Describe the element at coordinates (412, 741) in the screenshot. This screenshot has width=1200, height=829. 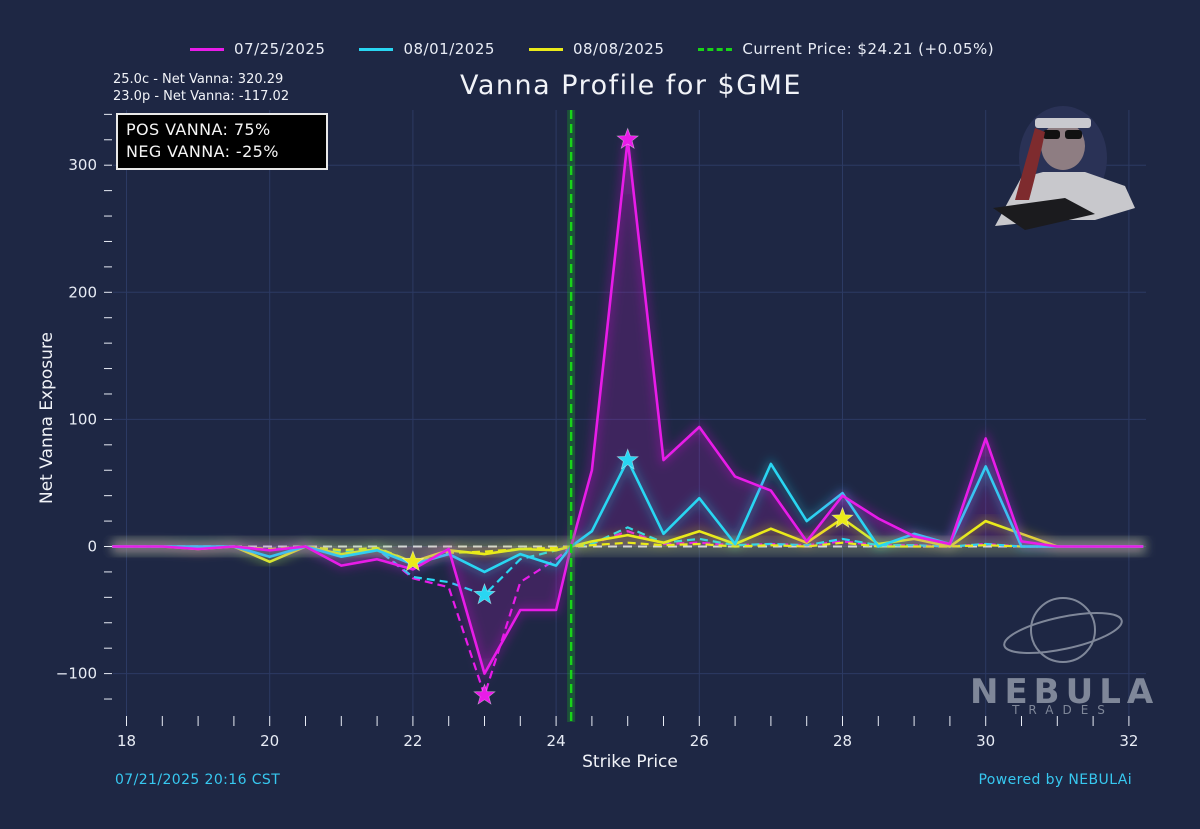
I see `x-tick-label: 22` at that location.